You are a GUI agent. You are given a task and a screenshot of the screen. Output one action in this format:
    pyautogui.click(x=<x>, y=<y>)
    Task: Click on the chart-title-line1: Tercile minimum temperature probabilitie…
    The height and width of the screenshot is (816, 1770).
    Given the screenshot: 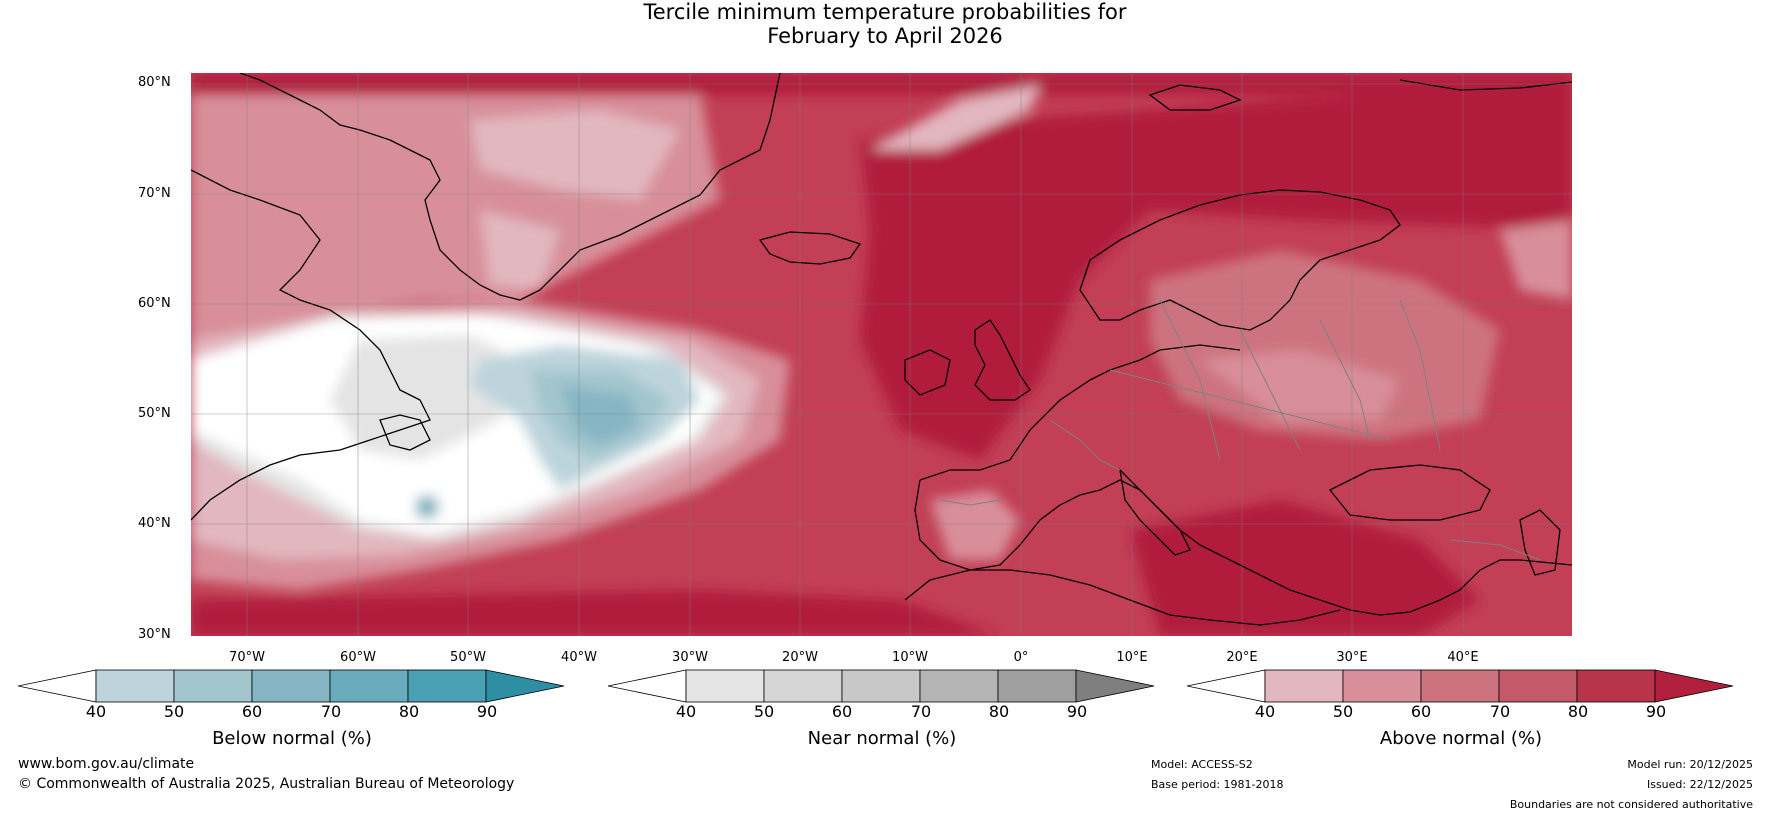 What is the action you would take?
    pyautogui.click(x=885, y=12)
    